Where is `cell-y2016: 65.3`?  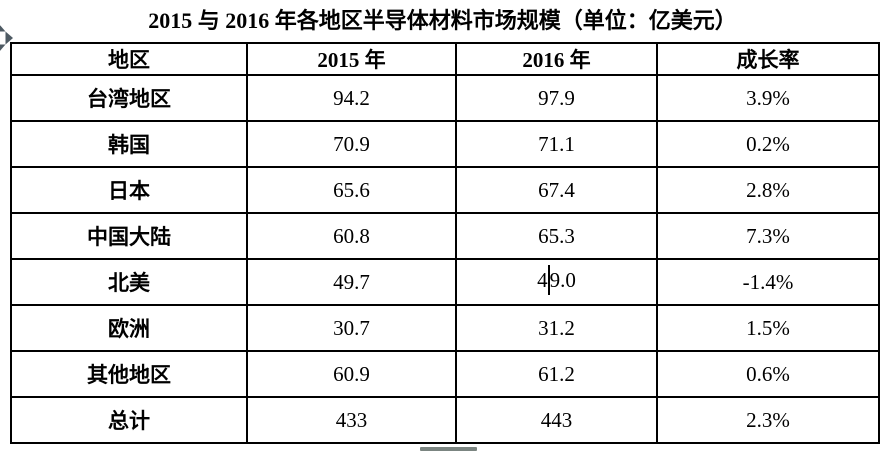 cell-y2016: 65.3 is located at coordinates (556, 236).